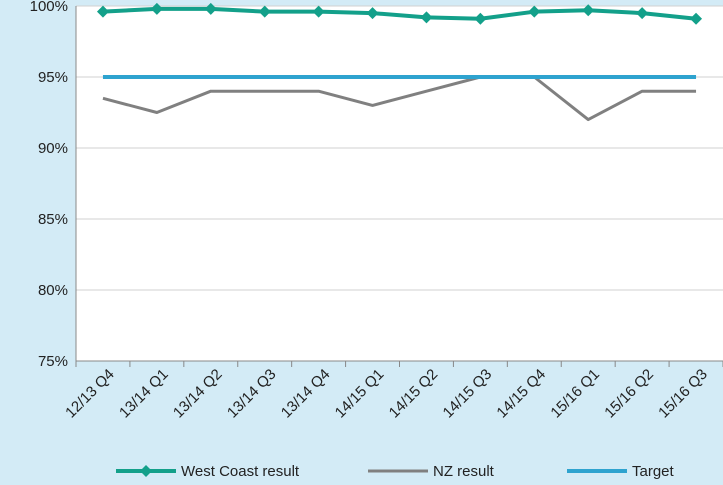 The width and height of the screenshot is (723, 485). What do you see at coordinates (521, 394) in the screenshot?
I see `x-tick-label: 14/15 Q4` at bounding box center [521, 394].